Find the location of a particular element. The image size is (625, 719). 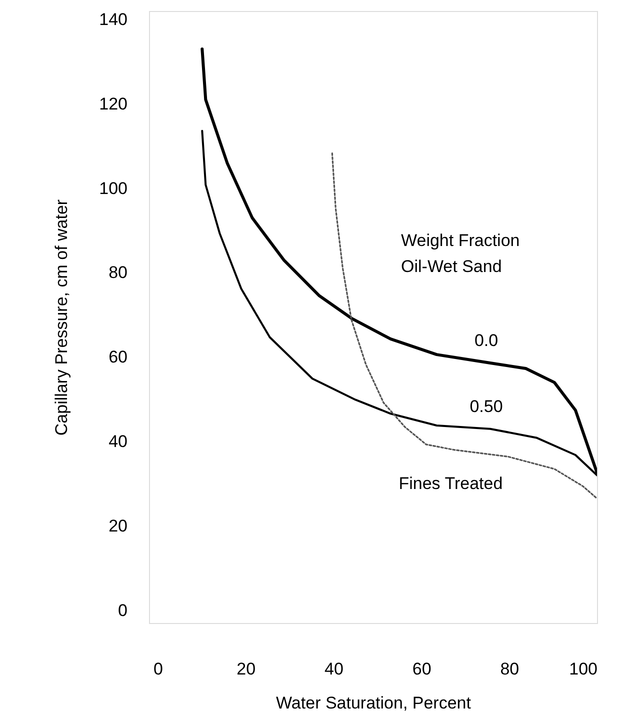

x-tick-label: 0 is located at coordinates (159, 669).